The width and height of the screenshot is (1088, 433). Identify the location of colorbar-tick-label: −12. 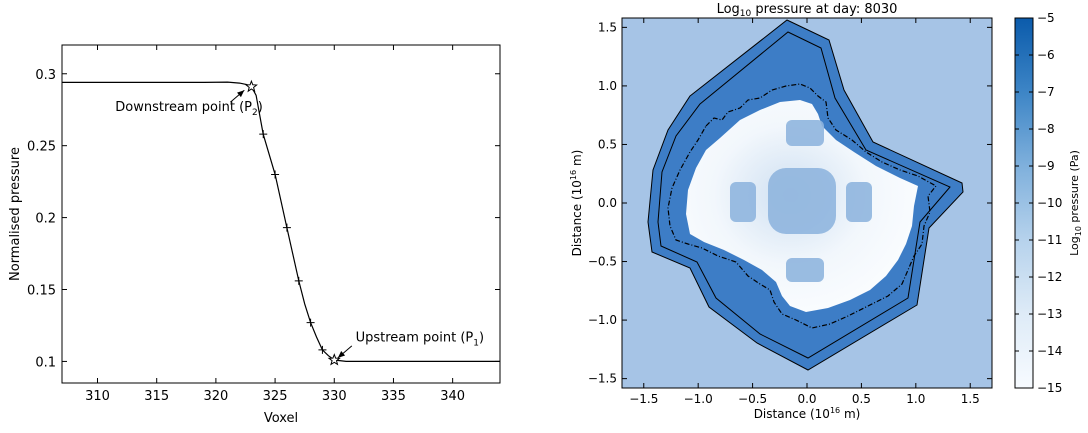
(1049, 277).